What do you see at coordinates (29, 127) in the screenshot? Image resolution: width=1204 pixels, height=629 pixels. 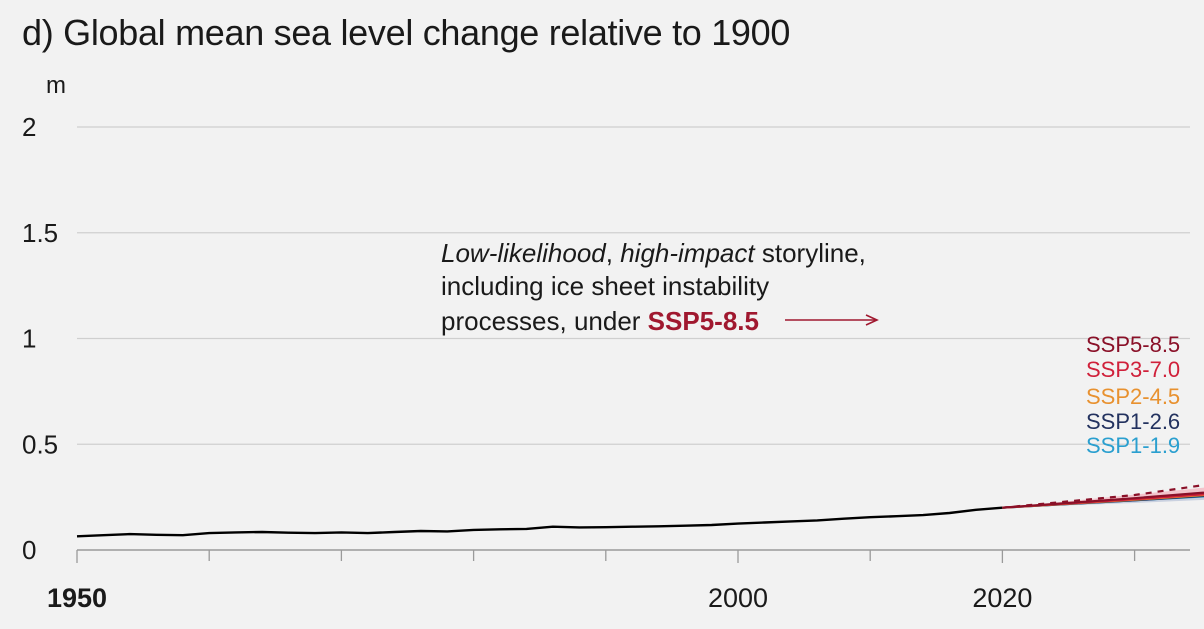 I see `y-tick-label: 2` at bounding box center [29, 127].